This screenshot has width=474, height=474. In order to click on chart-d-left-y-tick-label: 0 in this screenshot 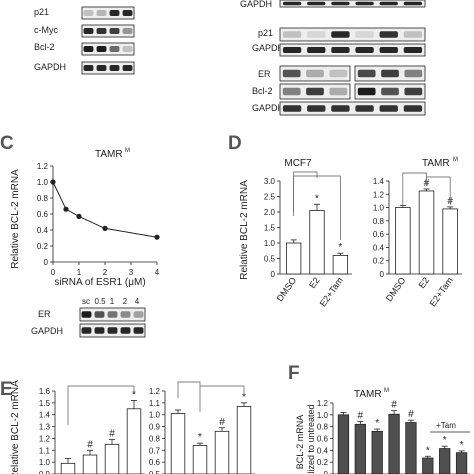, I will do `click(273, 274)`.